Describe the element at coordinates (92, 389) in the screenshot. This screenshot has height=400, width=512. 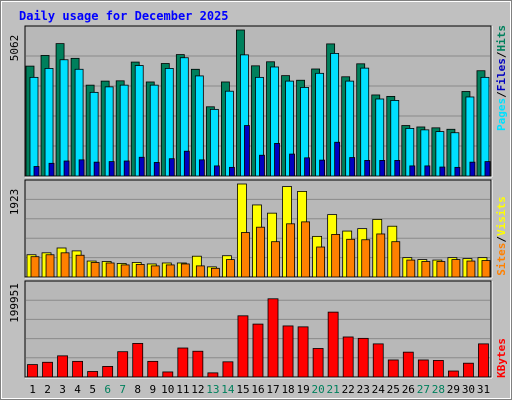
I see `day-tick-label: 5` at that location.